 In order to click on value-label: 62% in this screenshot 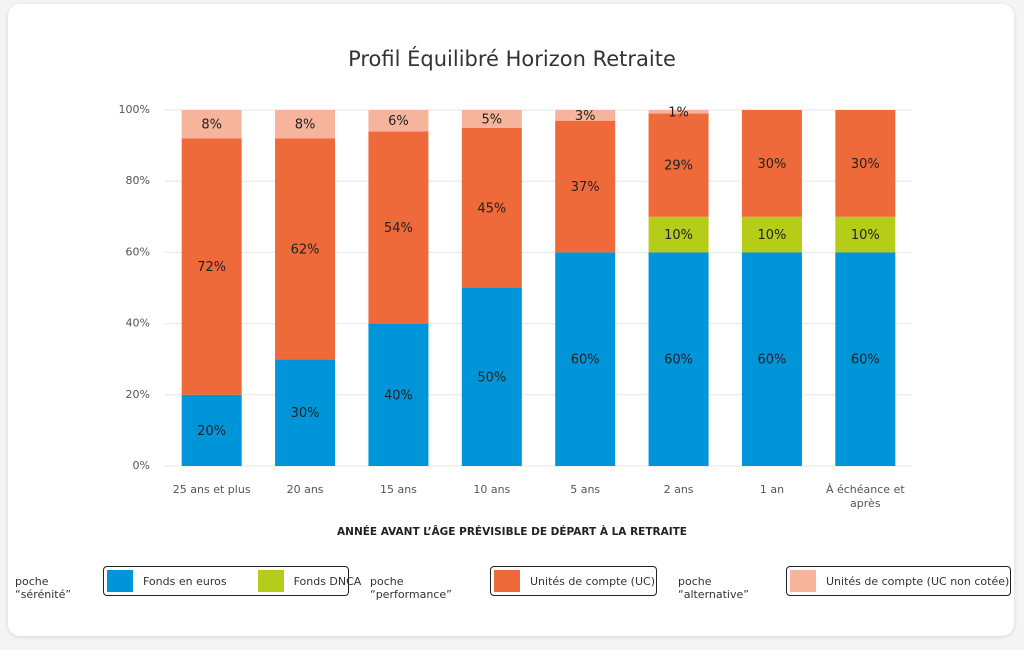, I will do `click(305, 249)`.